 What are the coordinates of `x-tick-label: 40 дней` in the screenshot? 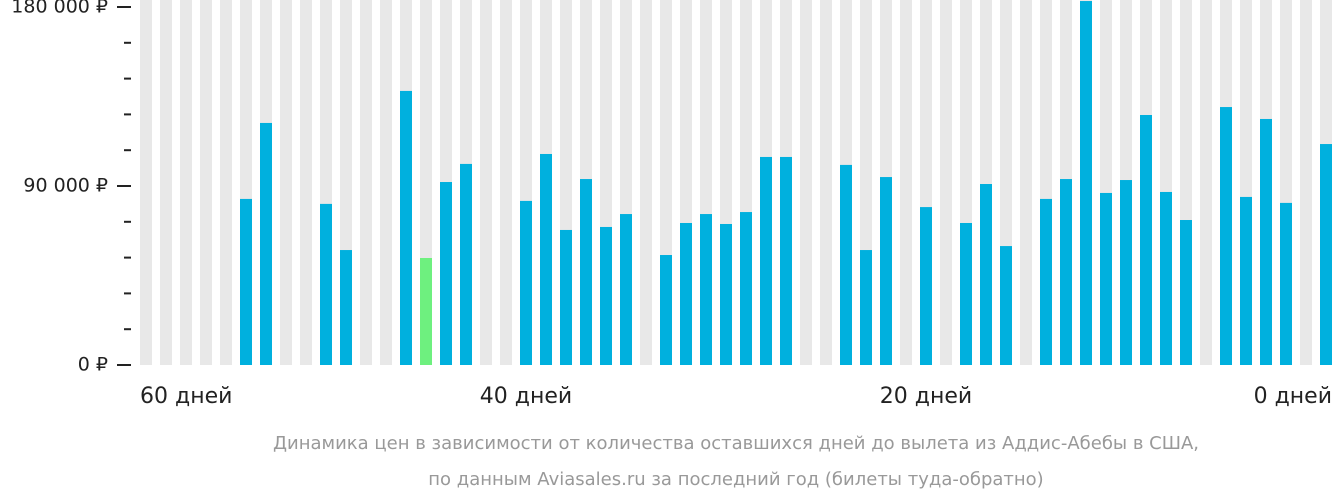 It's located at (526, 396).